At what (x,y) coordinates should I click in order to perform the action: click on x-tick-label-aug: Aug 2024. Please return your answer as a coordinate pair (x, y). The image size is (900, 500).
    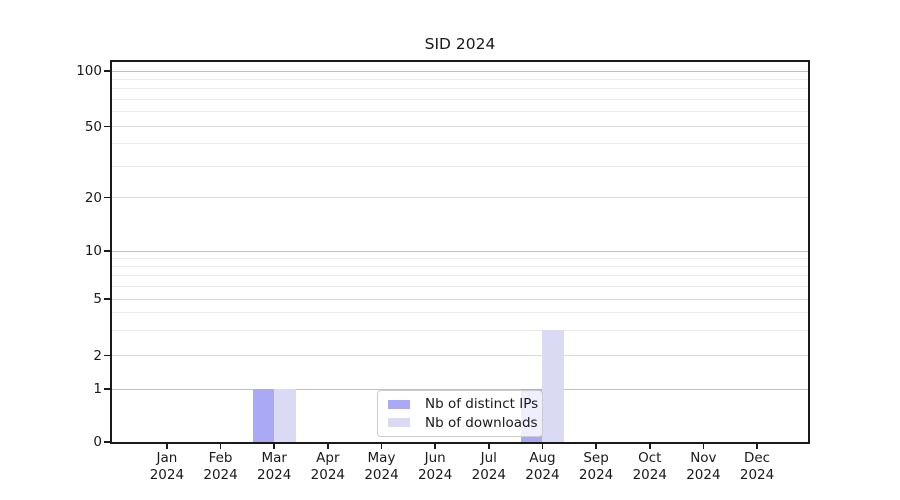
    Looking at the image, I should click on (542, 466).